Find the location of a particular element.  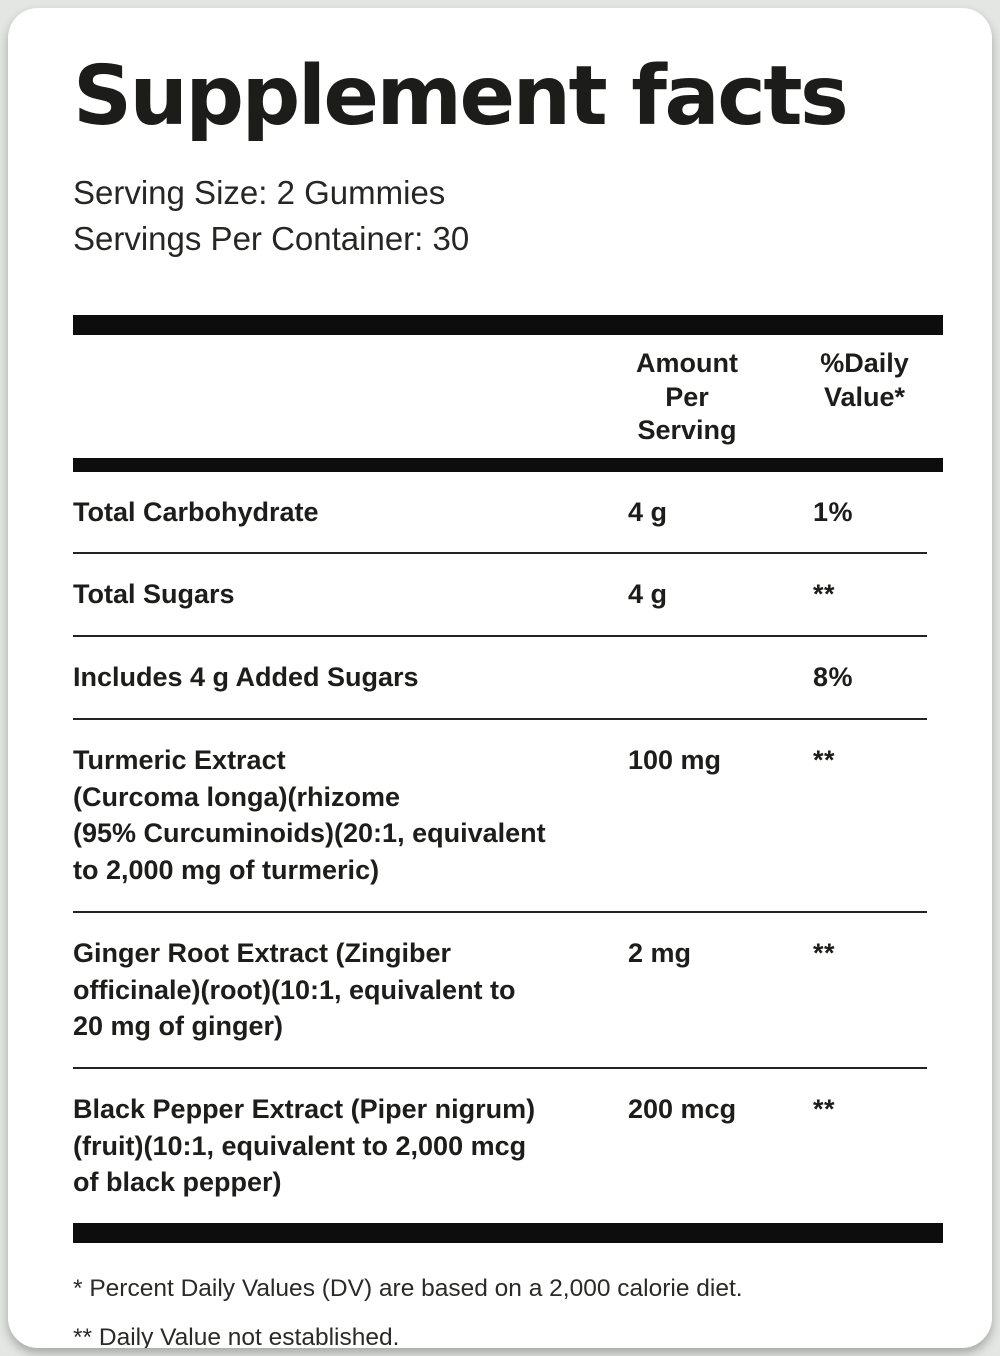

panel-title: Supplement facts is located at coordinates (461, 96).